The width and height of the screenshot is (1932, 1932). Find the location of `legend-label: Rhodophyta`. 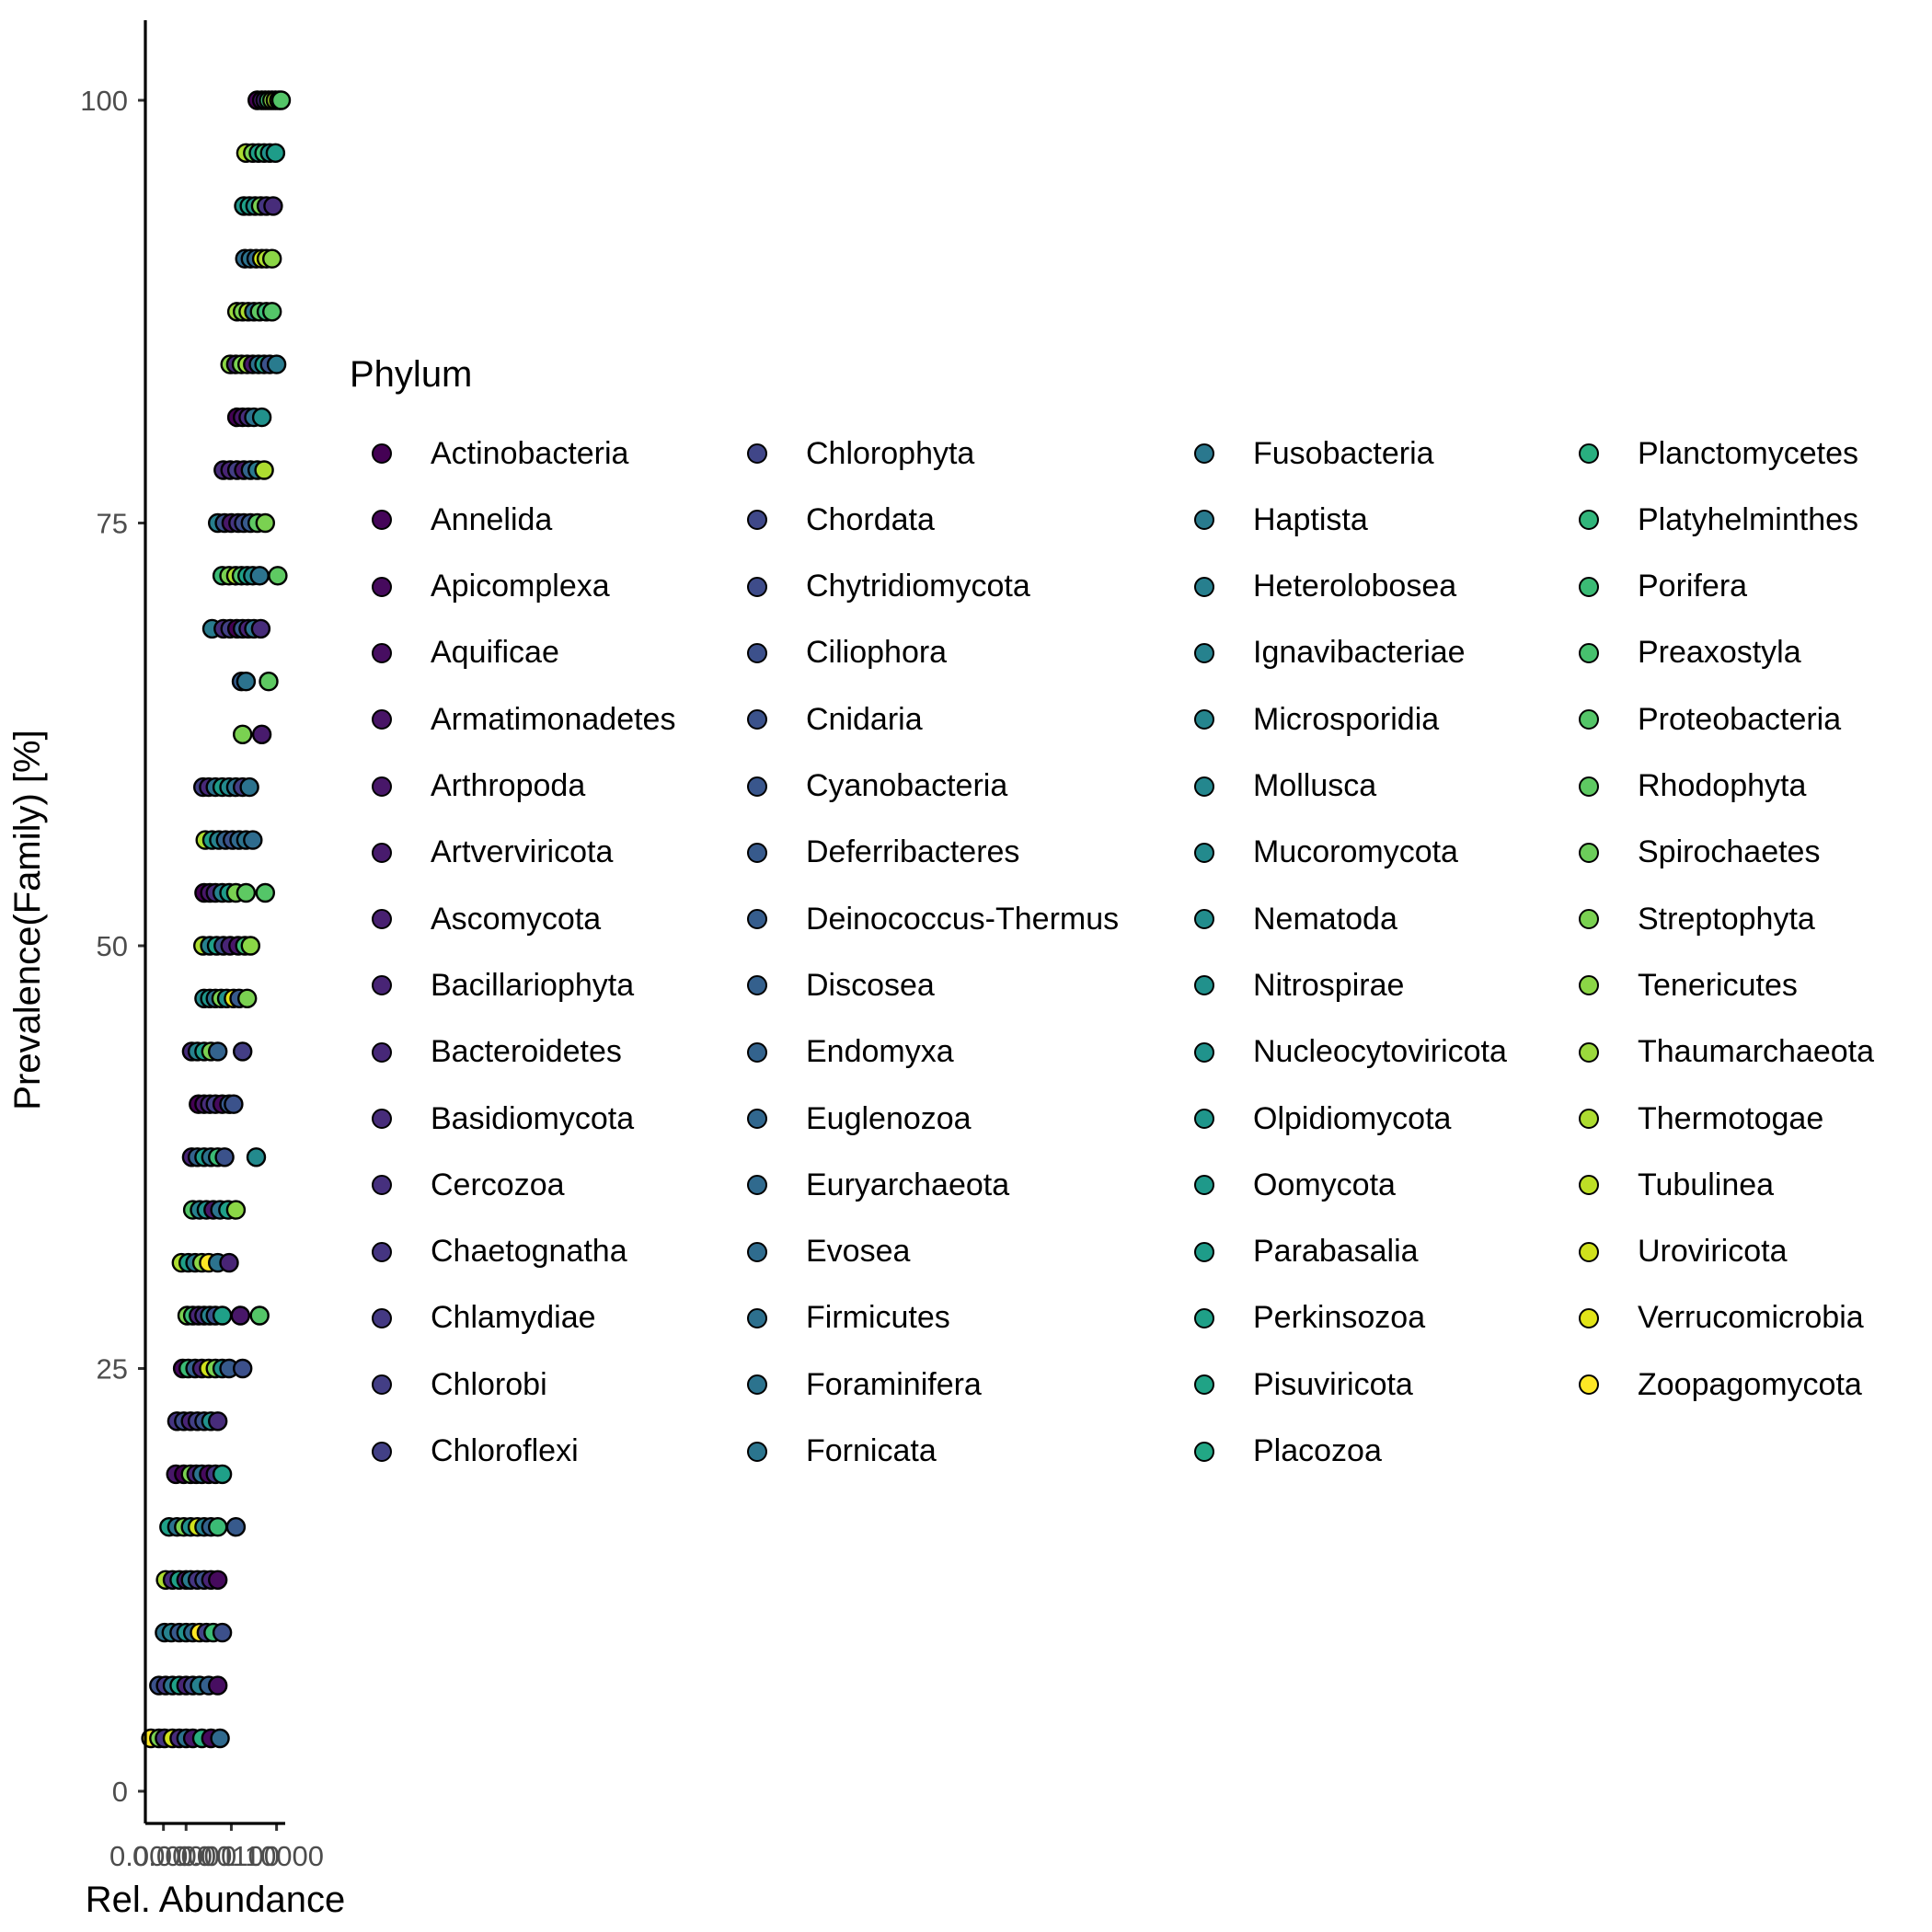

legend-label: Rhodophyta is located at coordinates (1722, 785).